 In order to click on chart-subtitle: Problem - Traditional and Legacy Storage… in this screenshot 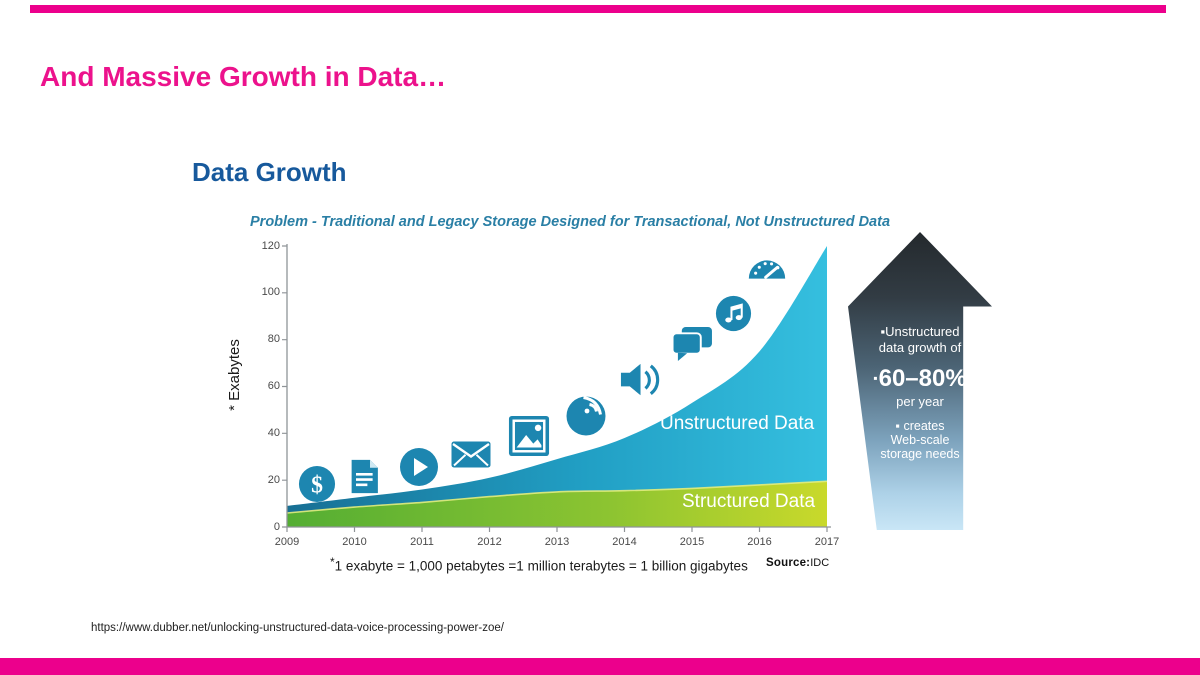, I will do `click(570, 222)`.